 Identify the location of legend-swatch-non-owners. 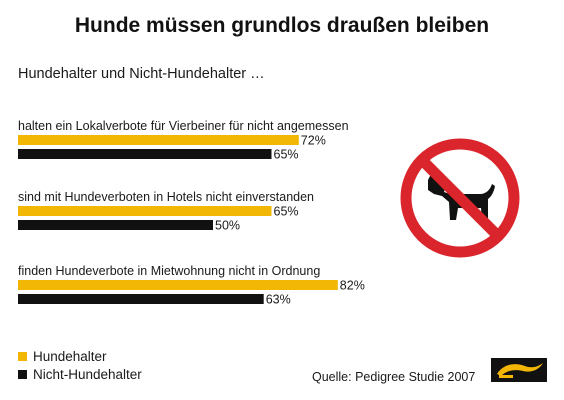
(22, 374).